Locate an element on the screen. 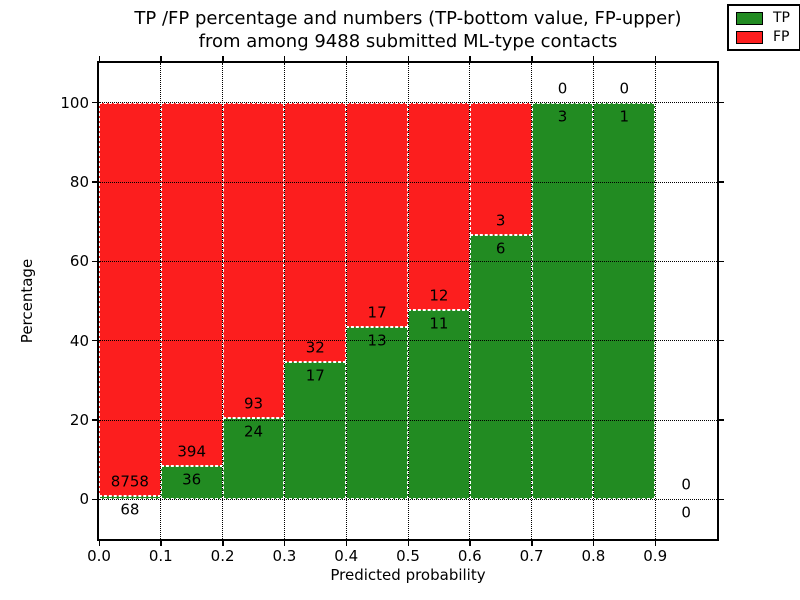  y-tick-label-1: 20 is located at coordinates (79, 420).